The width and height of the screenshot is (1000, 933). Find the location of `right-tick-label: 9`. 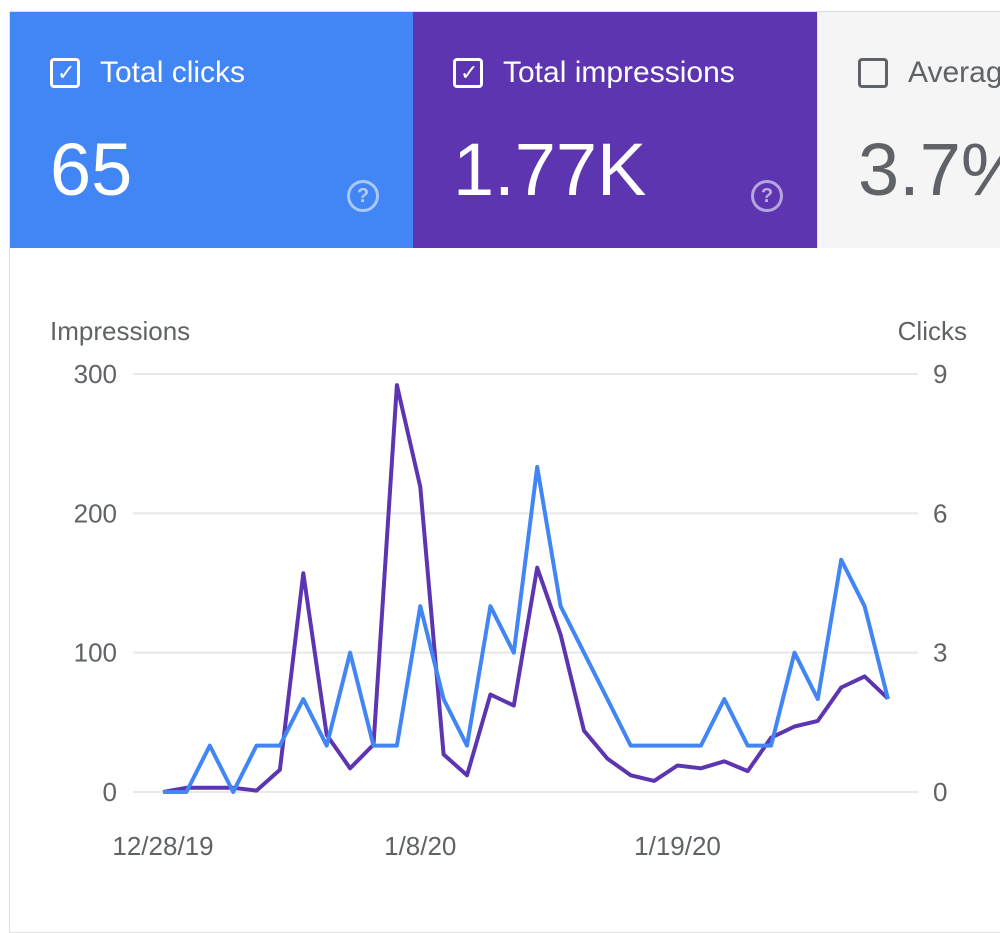

right-tick-label: 9 is located at coordinates (940, 374).